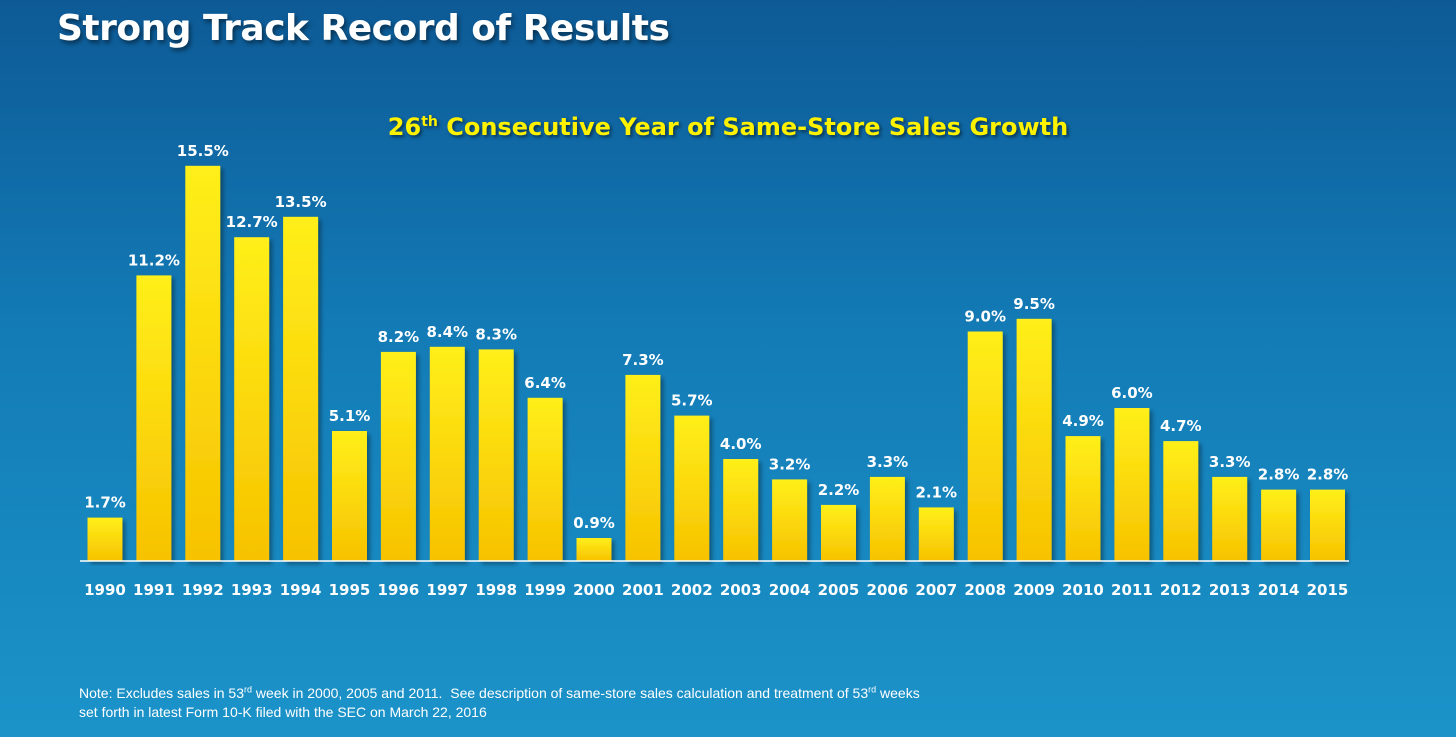  What do you see at coordinates (692, 488) in the screenshot?
I see `bar-2002` at bounding box center [692, 488].